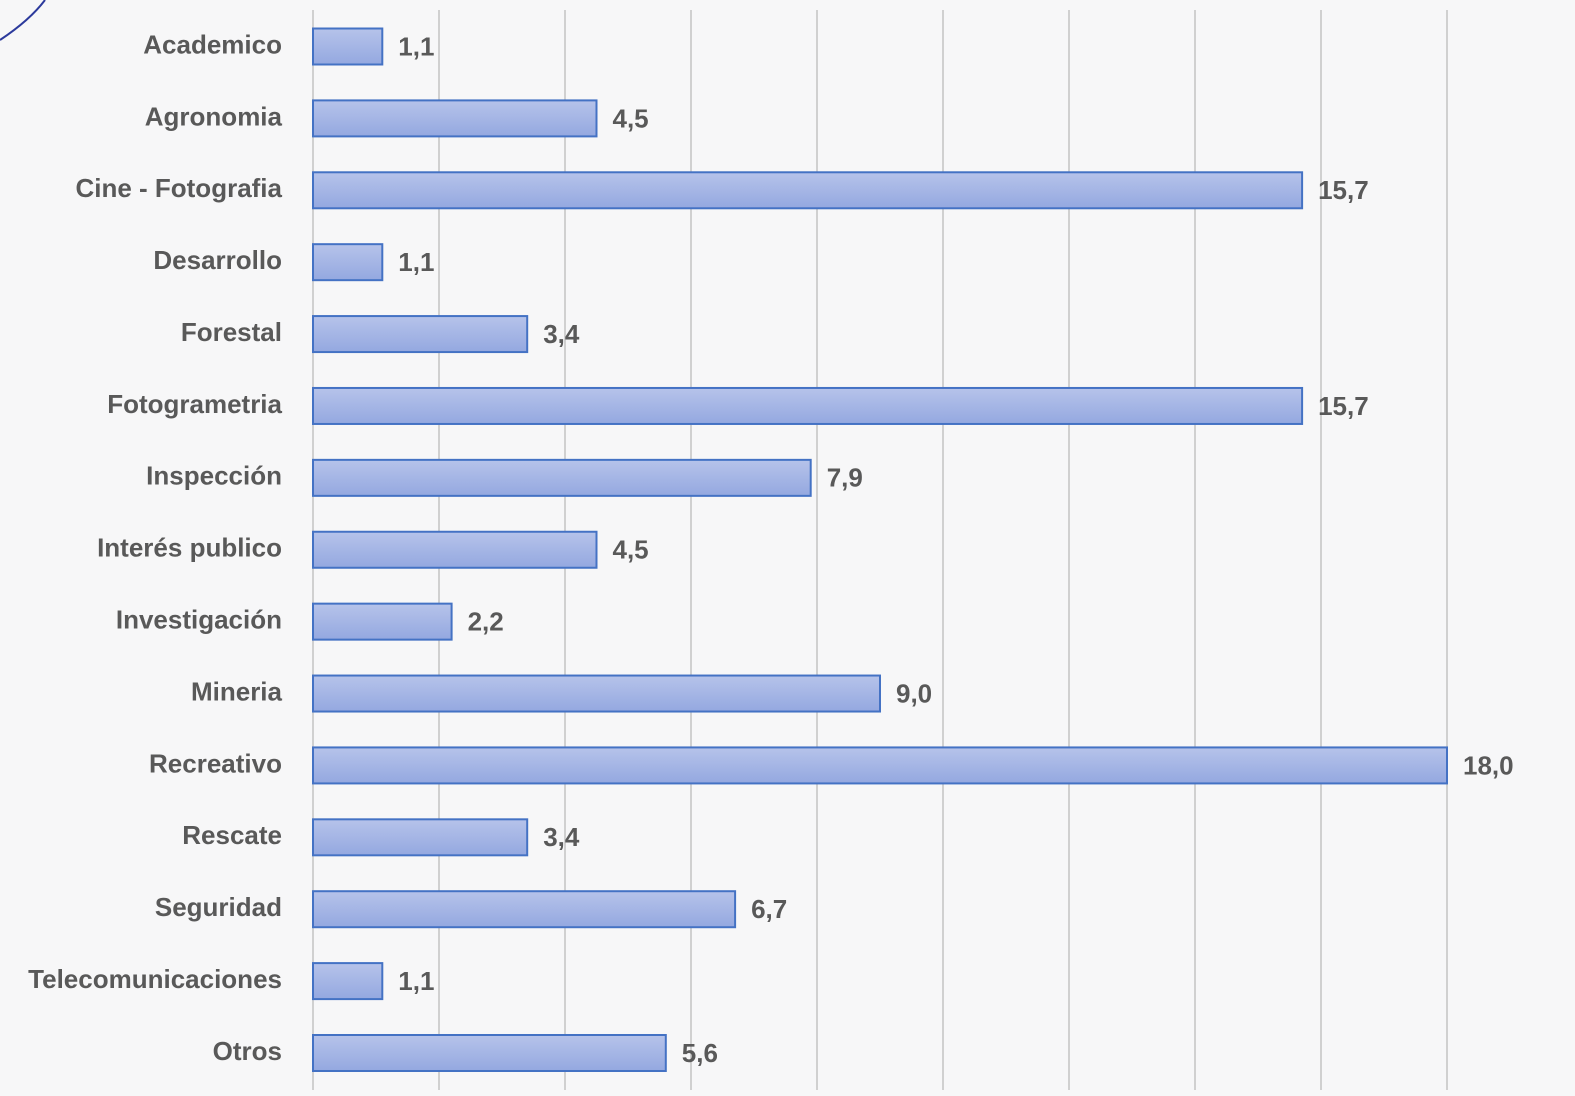  I want to click on value-label: 18,0, so click(1488, 765).